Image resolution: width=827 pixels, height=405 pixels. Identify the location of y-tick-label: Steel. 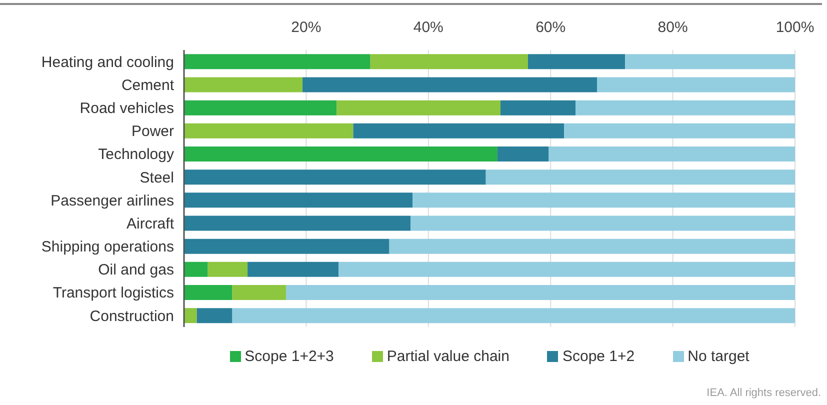
(157, 177).